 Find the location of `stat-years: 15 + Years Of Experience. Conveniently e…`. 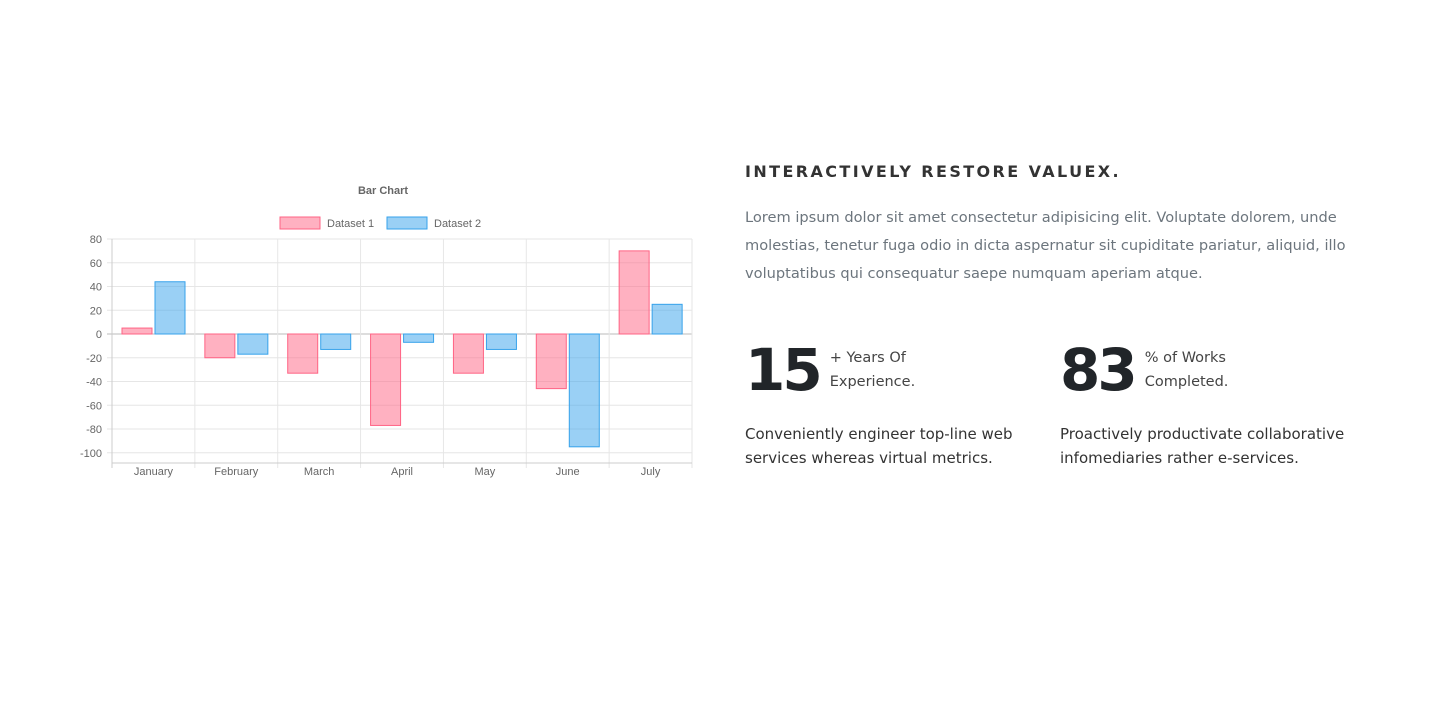

stat-years: 15 + Years Of Experience. Conveniently e… is located at coordinates (902, 405).